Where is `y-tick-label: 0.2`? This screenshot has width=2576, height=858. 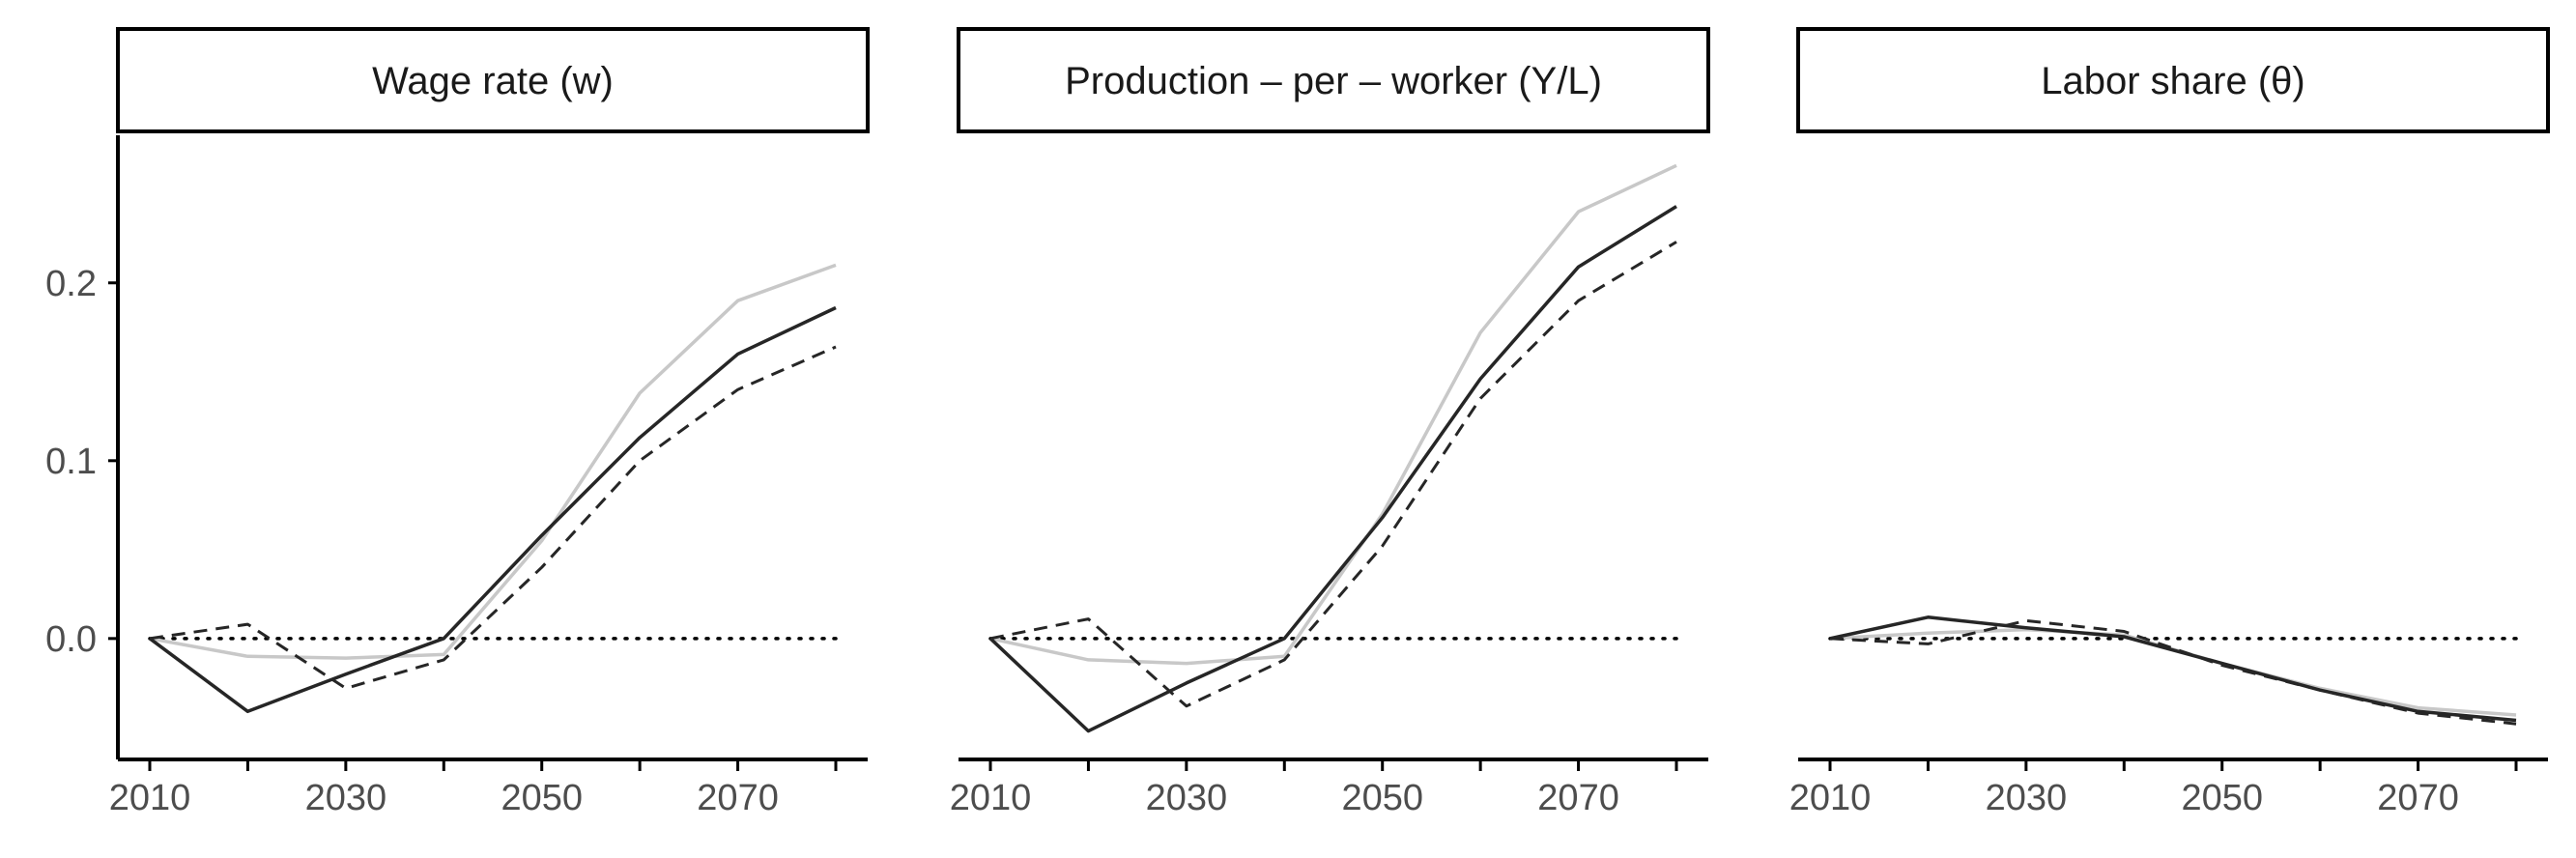 y-tick-label: 0.2 is located at coordinates (71, 284).